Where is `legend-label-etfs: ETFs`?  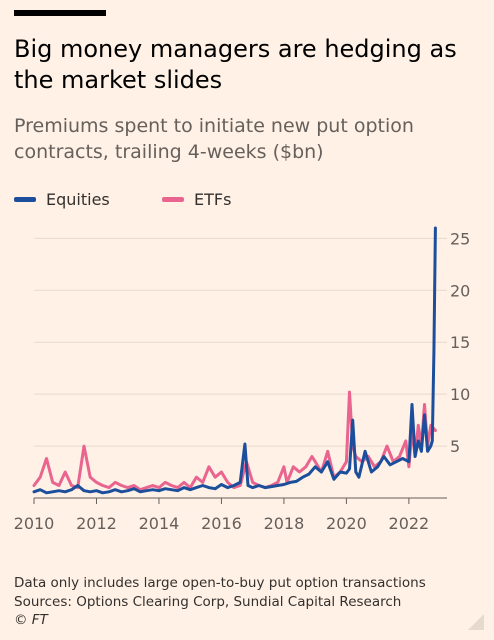
legend-label-etfs: ETFs is located at coordinates (213, 199).